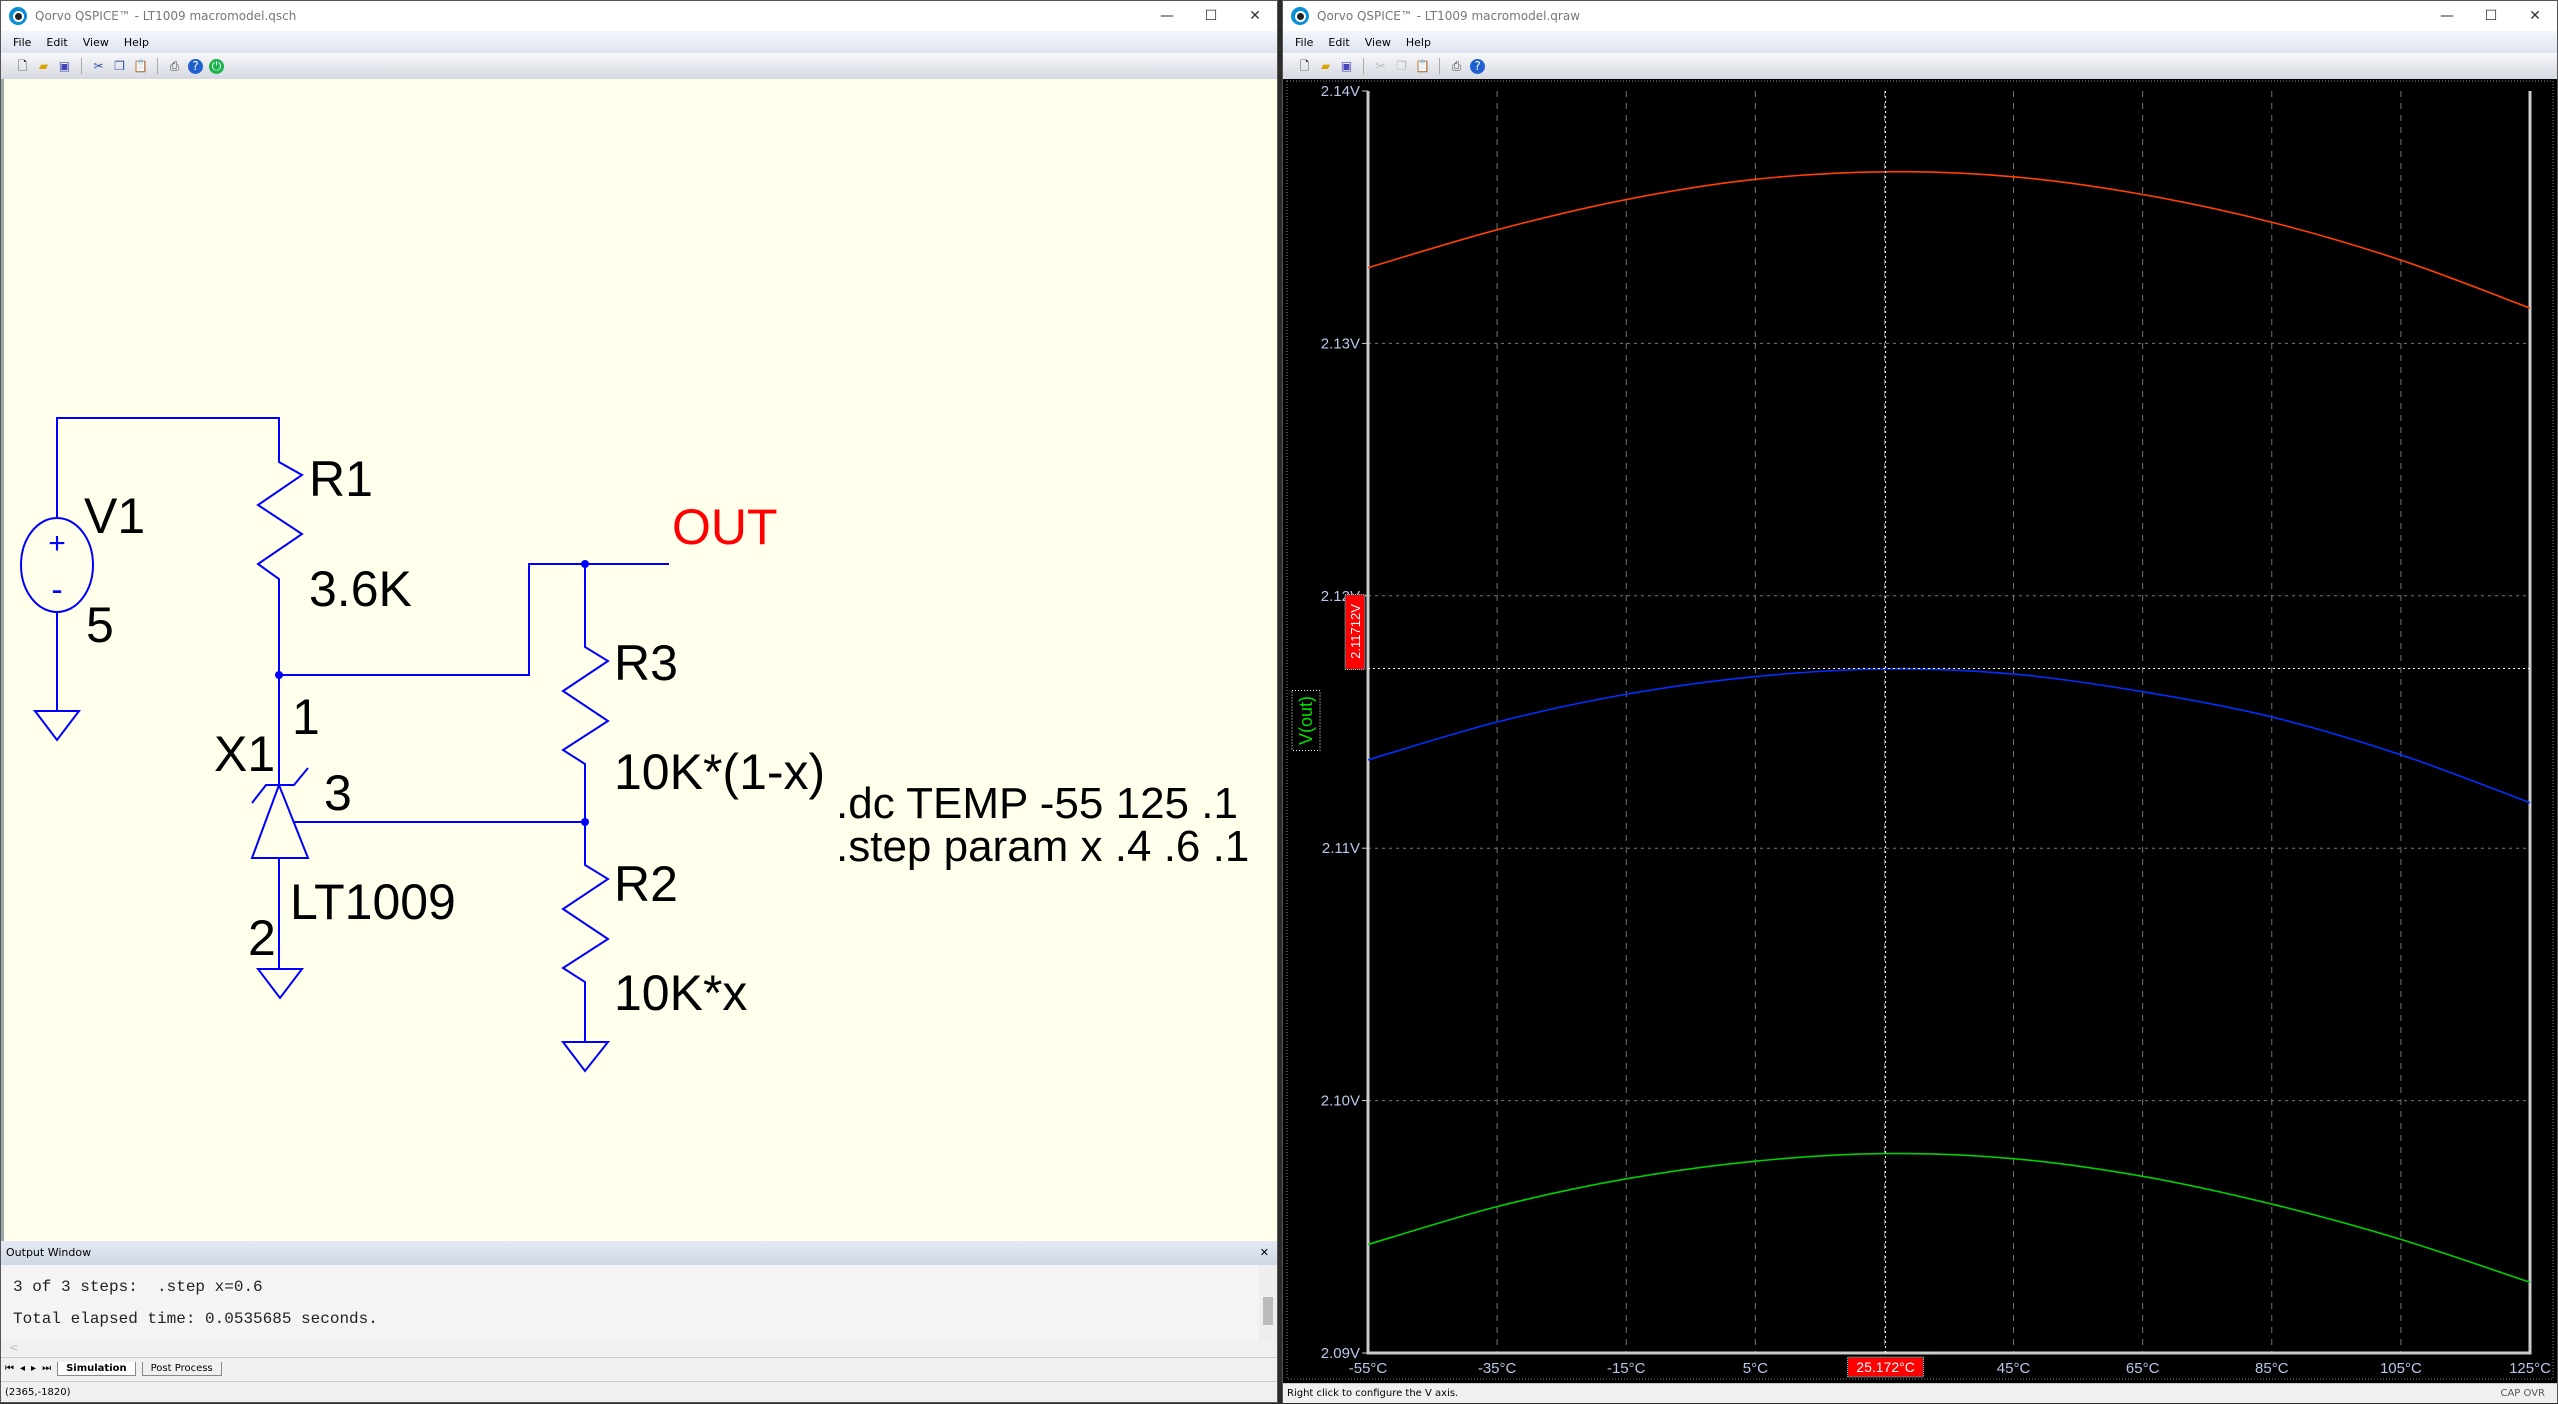 The image size is (2558, 1404). I want to click on r1-label: R1, so click(341, 479).